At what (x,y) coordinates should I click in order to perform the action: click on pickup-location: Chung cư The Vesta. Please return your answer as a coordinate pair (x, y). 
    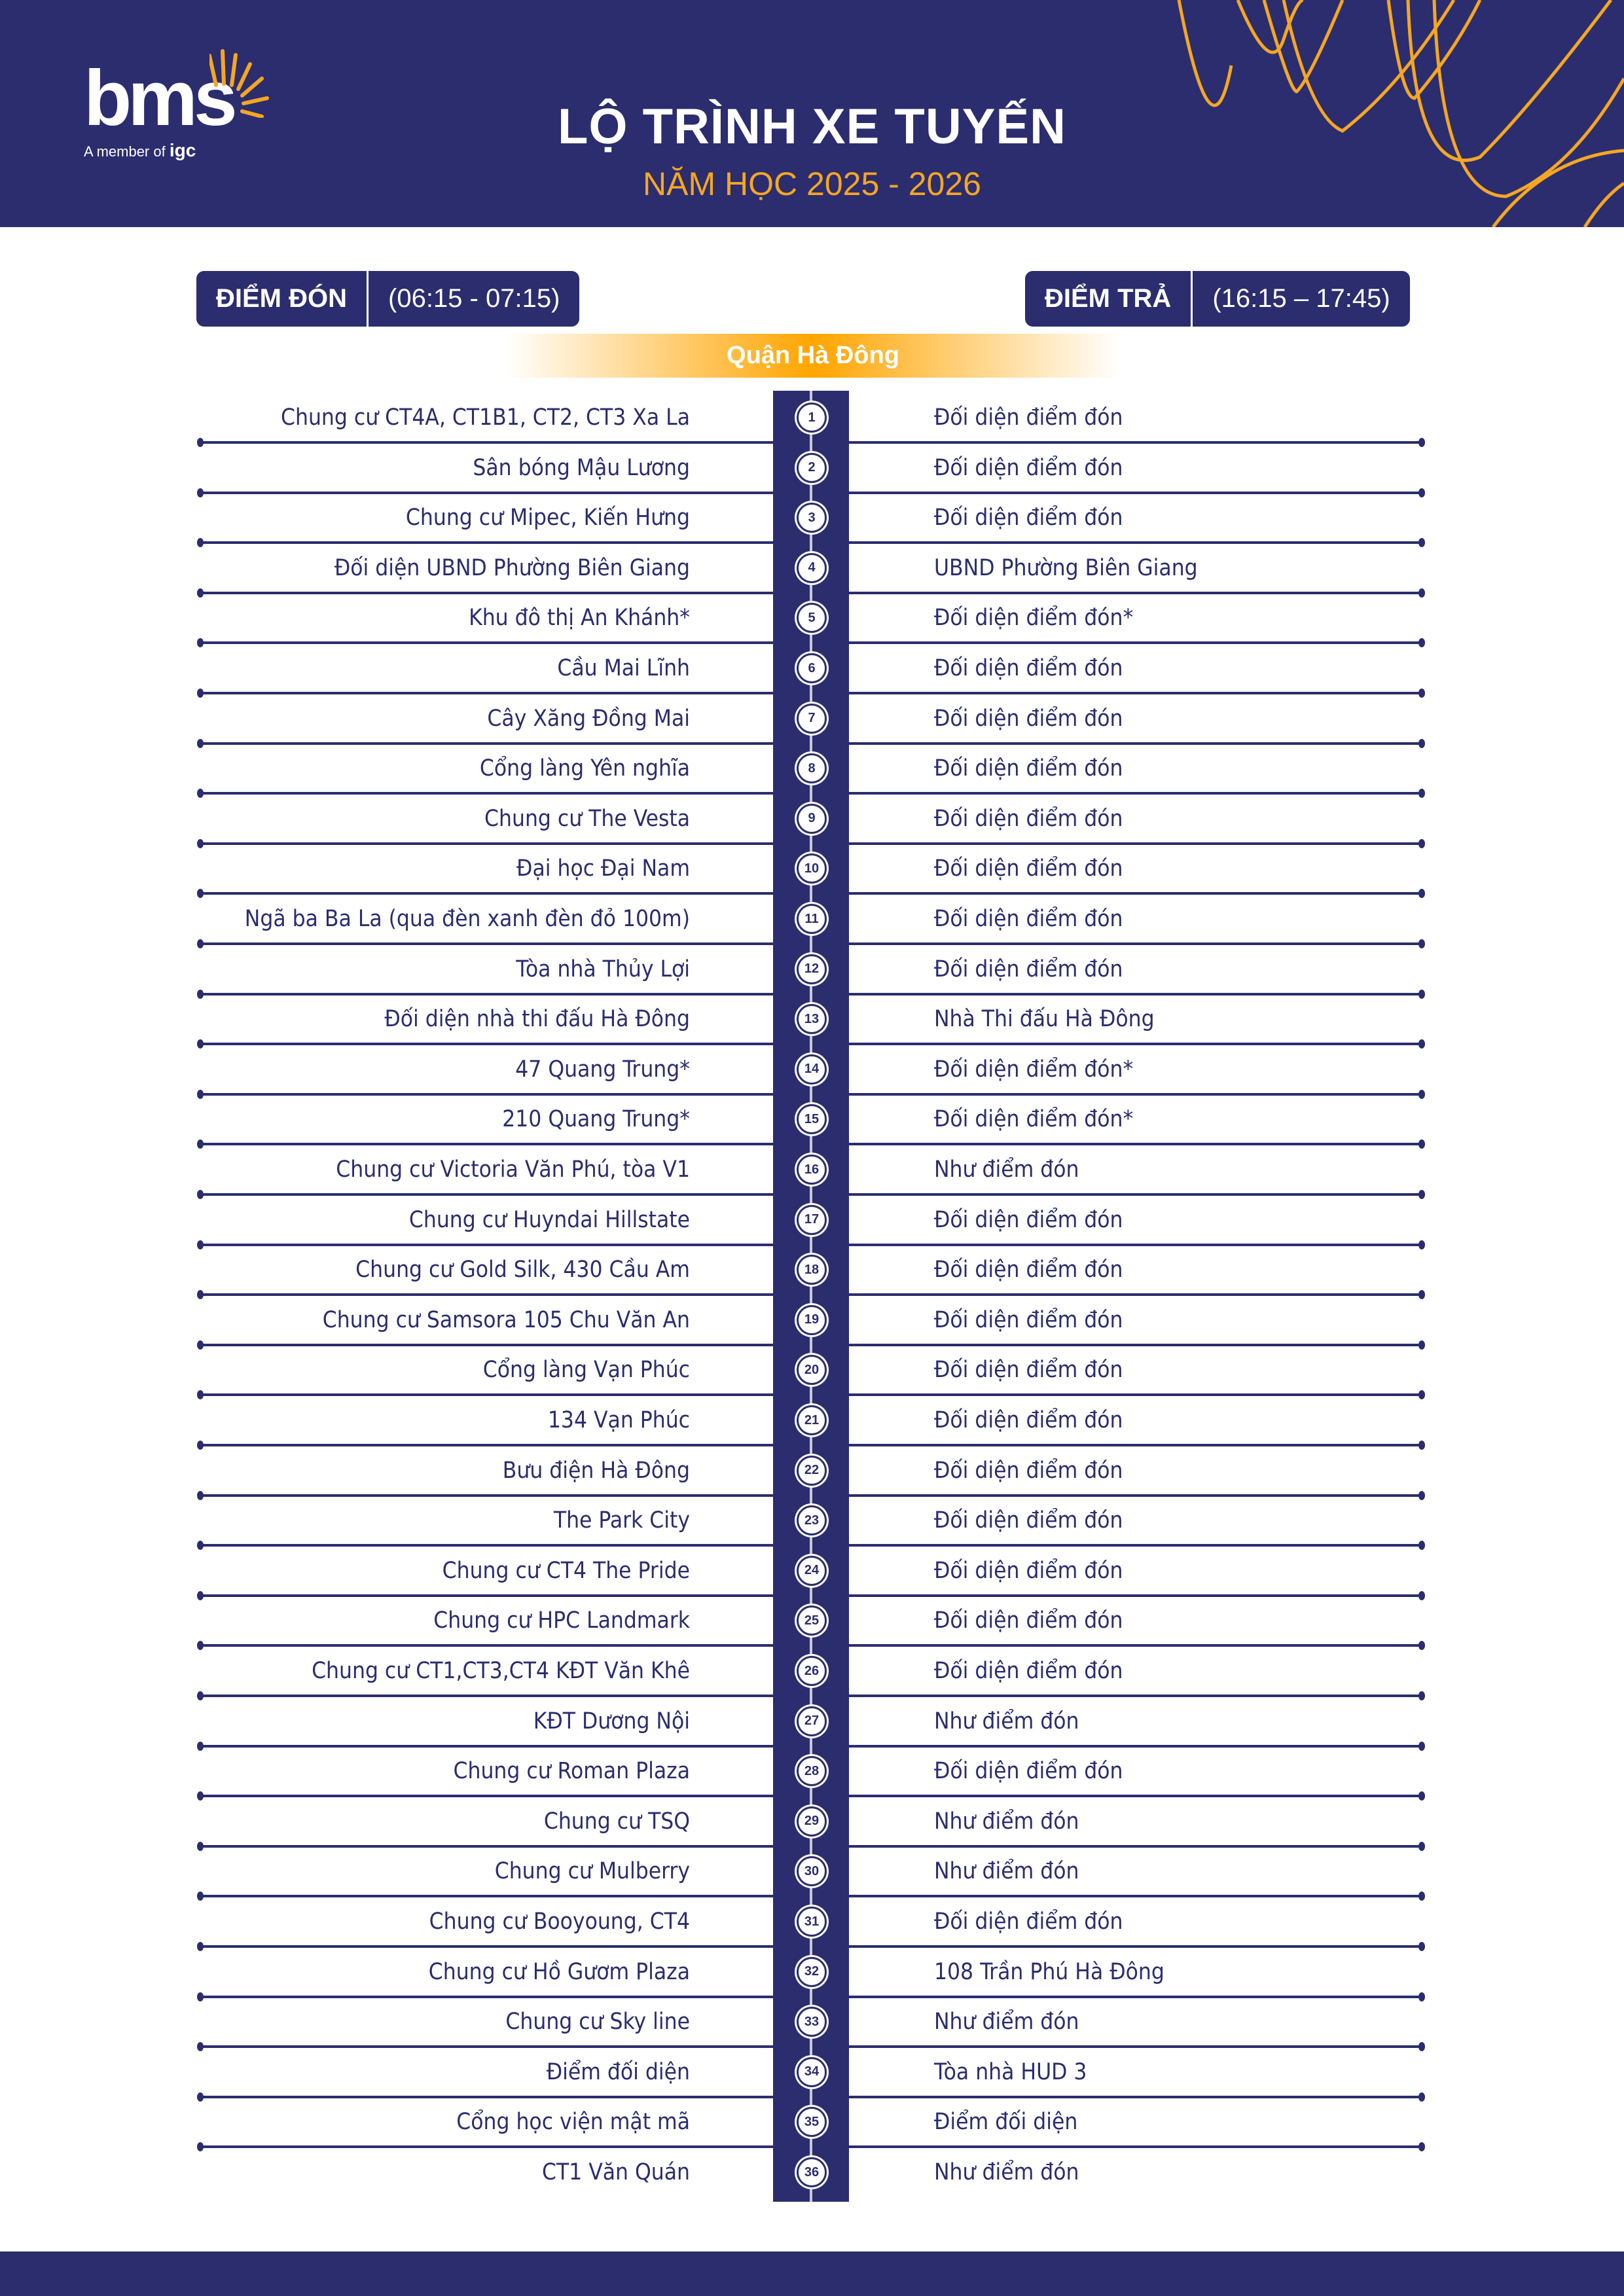
    Looking at the image, I should click on (587, 819).